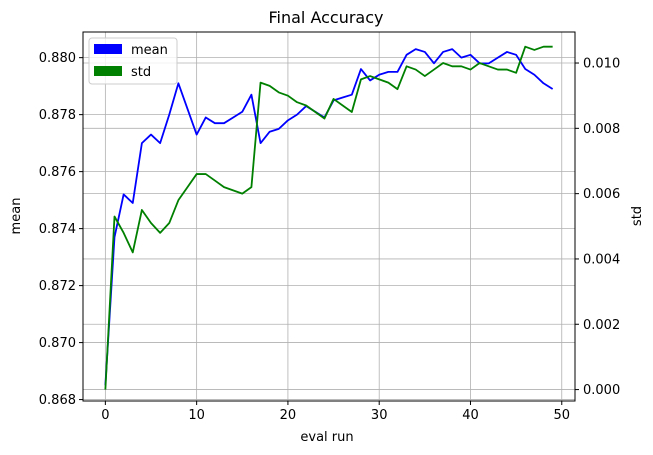 The image size is (653, 455). What do you see at coordinates (597, 227) in the screenshot?
I see `right-y-axis: 0.000 0.002 0.004 0.006 0.008 0.010` at bounding box center [597, 227].